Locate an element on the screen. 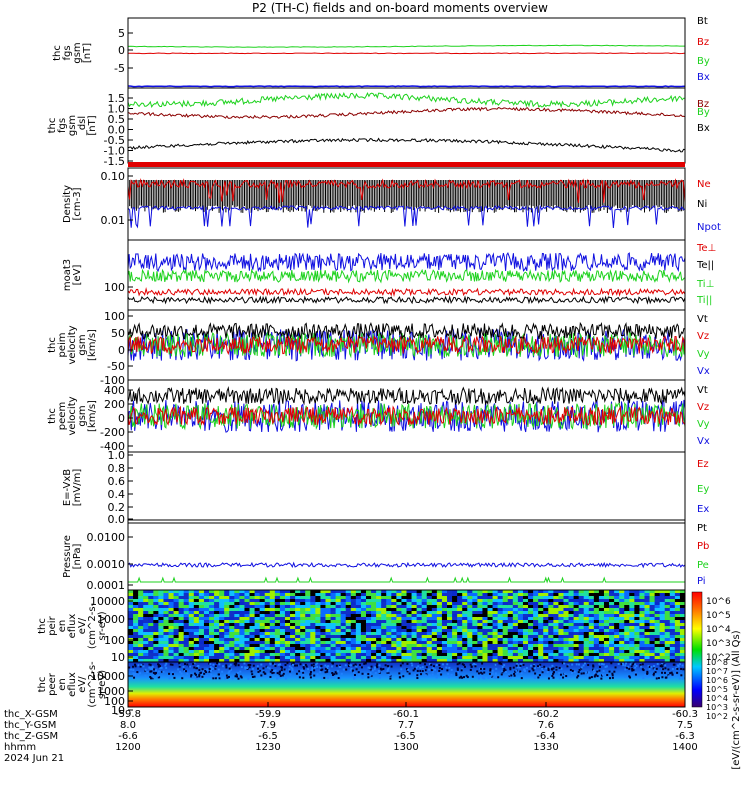 The image size is (750, 800). colorbar-tick-bottom: 10^5 is located at coordinates (717, 689).